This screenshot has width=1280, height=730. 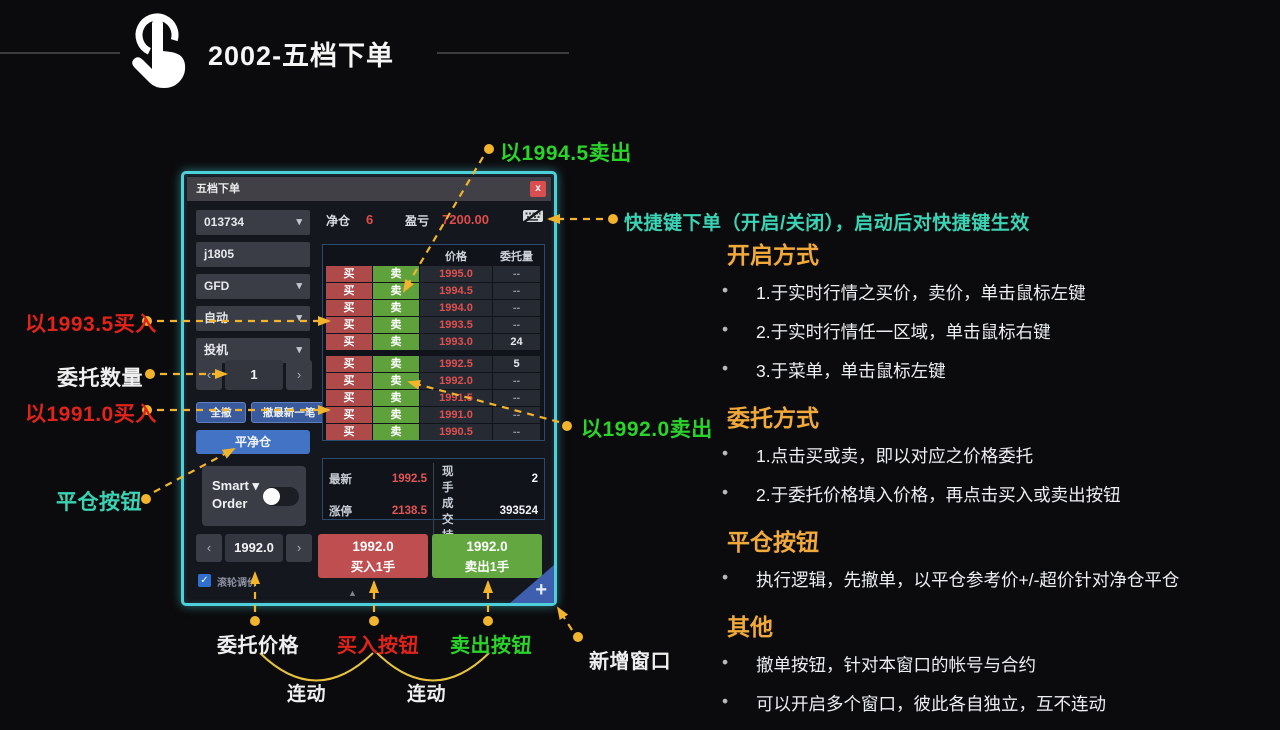 What do you see at coordinates (904, 291) in the screenshot?
I see `list-item: • 1.于实时行情之买价，卖价，单击鼠标左键` at bounding box center [904, 291].